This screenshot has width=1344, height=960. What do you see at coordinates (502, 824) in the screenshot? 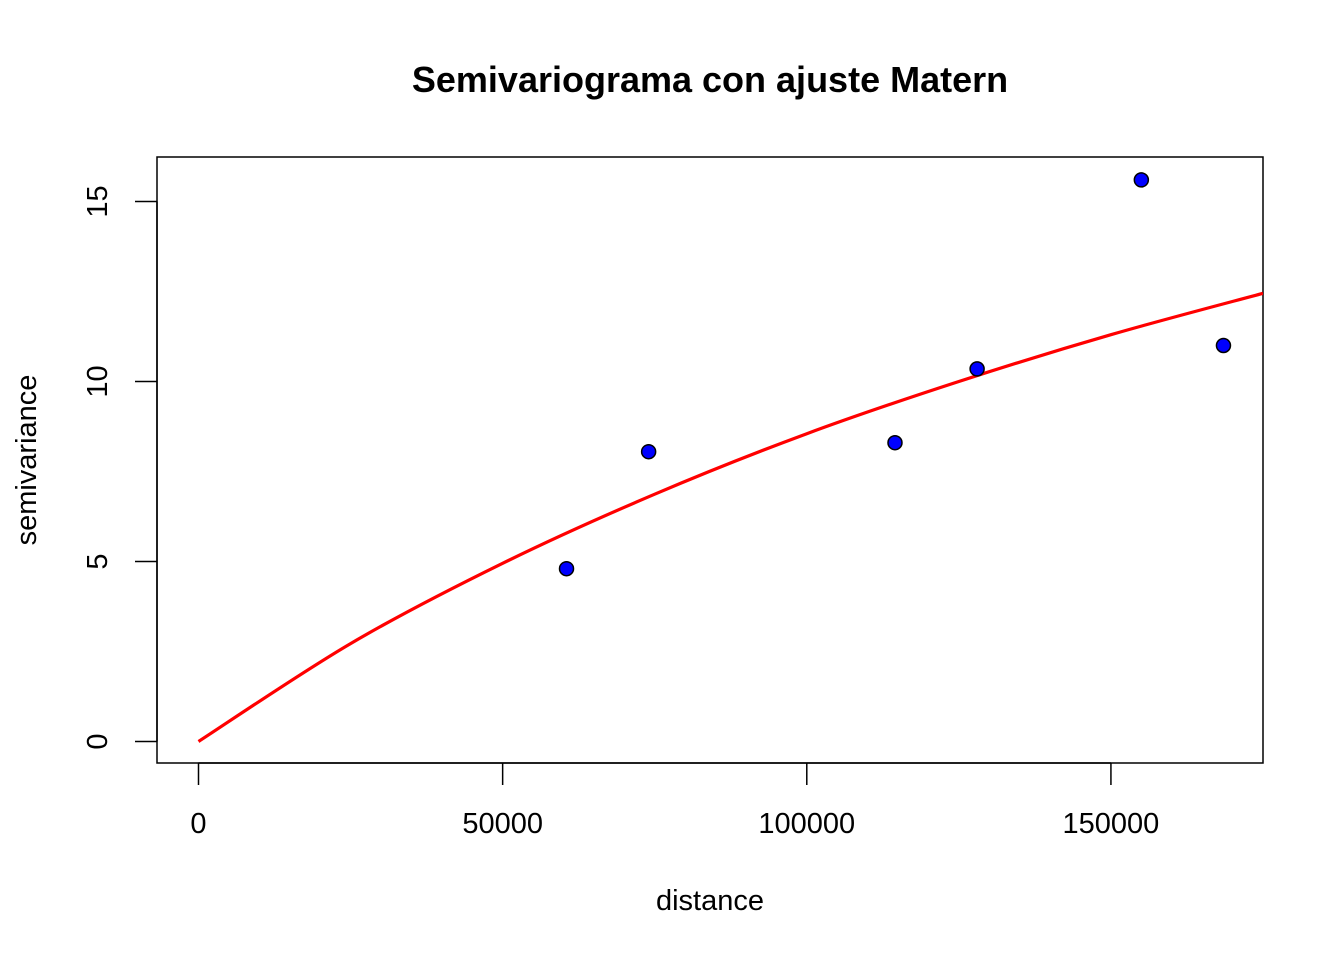
I see `x-tick-label: 50000` at bounding box center [502, 824].